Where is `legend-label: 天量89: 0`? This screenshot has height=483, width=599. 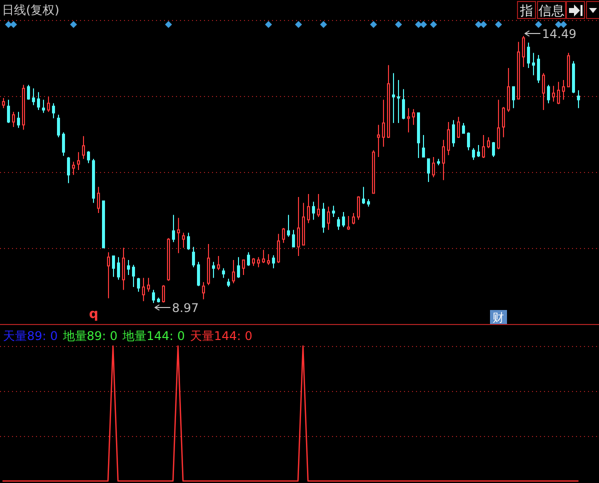
legend-label: 天量89: 0 is located at coordinates (30, 336).